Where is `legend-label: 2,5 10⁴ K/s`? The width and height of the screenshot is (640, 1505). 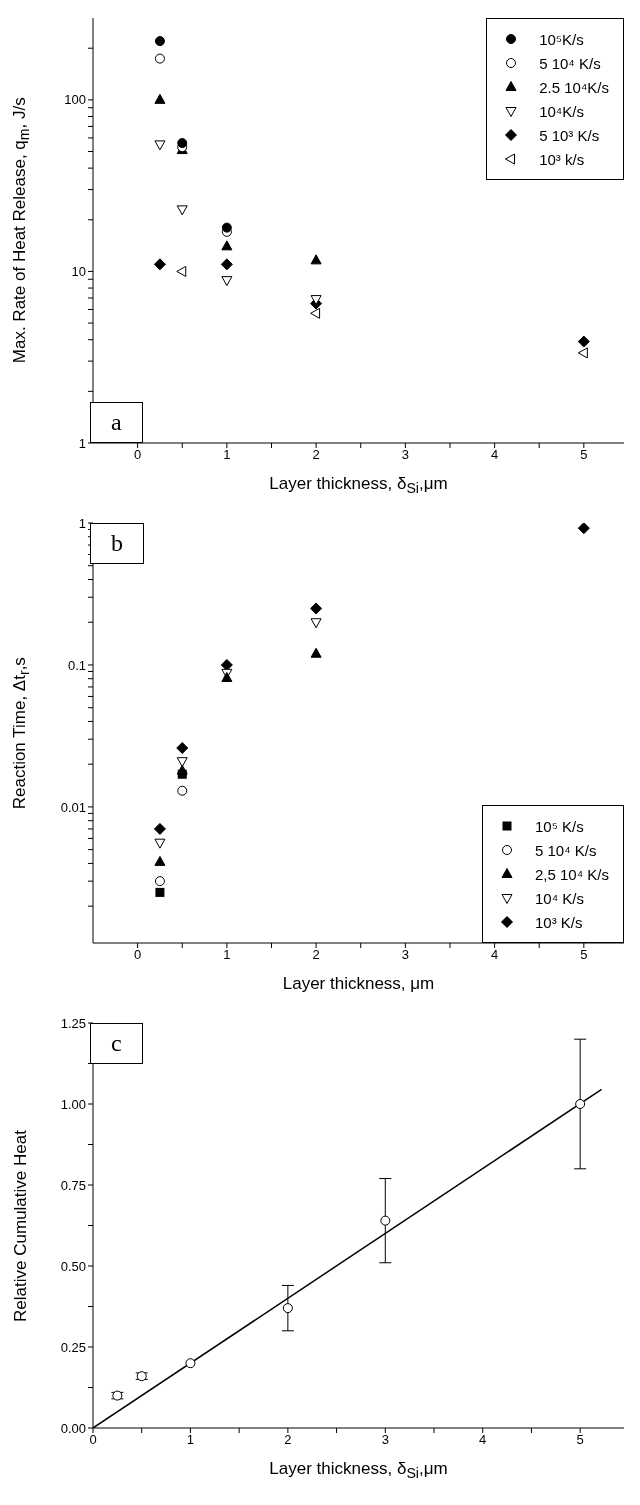 legend-label: 2,5 10⁴ K/s is located at coordinates (572, 874).